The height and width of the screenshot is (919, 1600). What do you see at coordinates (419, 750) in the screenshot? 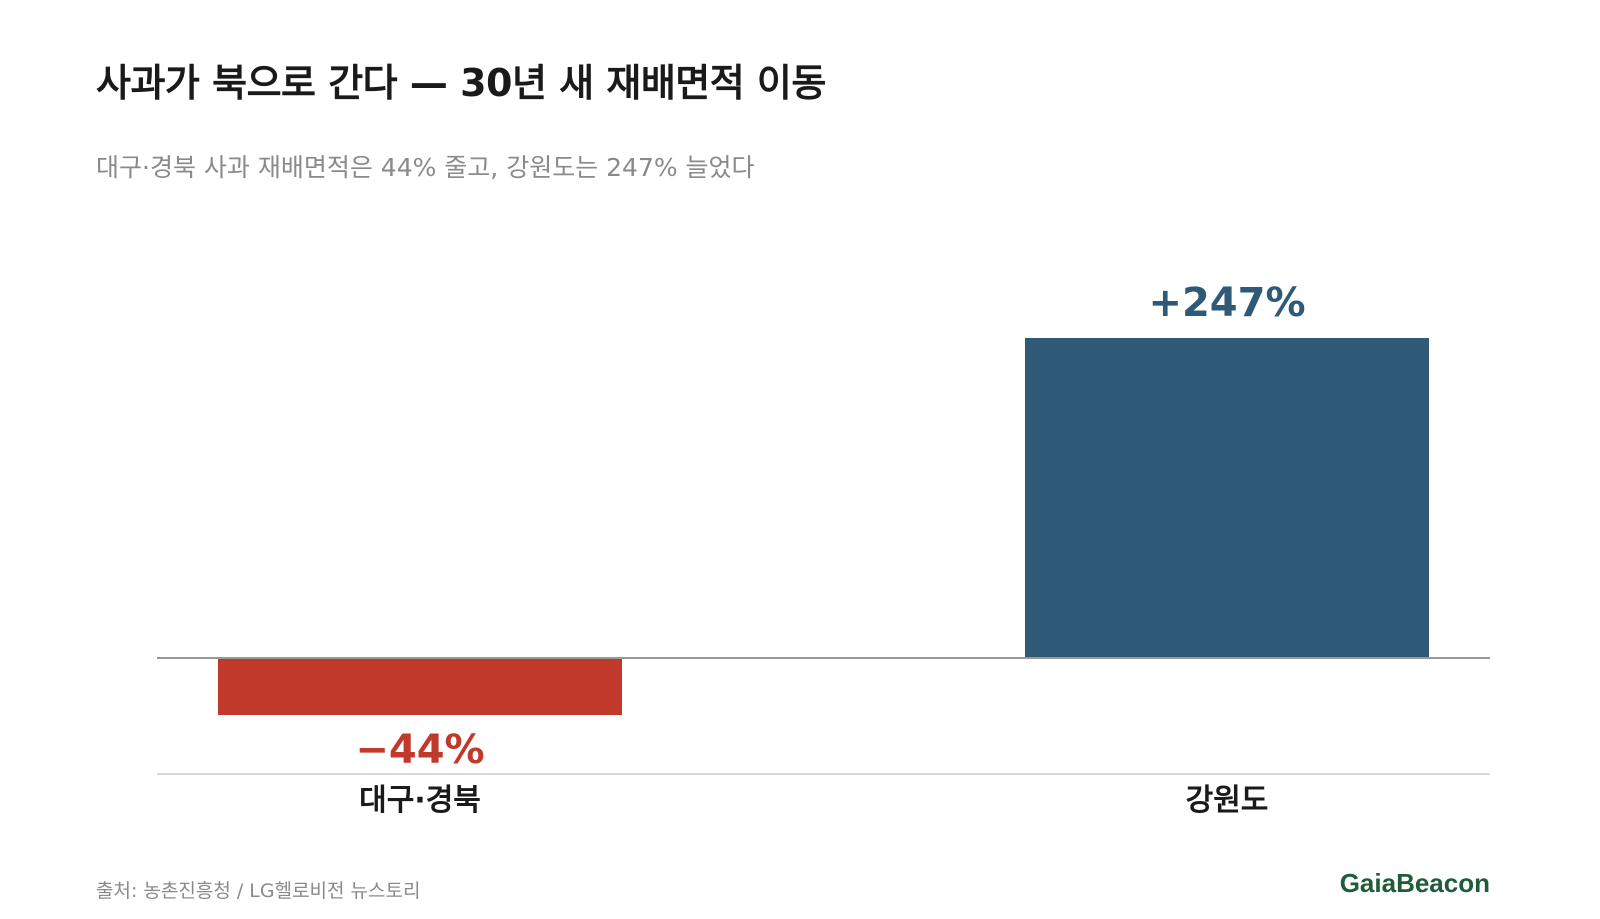
I see `data-label-0: −44%` at bounding box center [419, 750].